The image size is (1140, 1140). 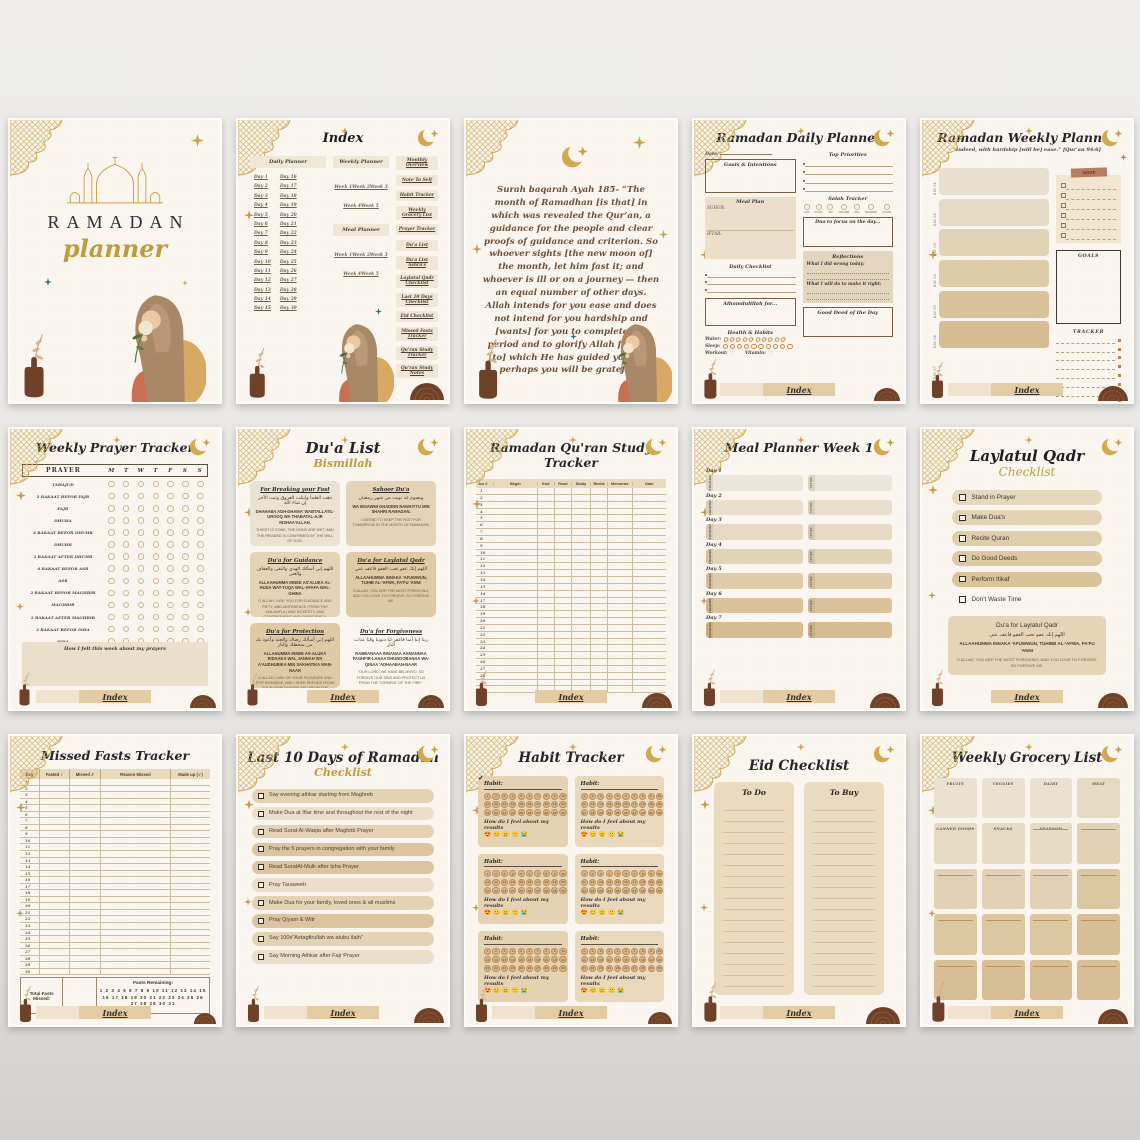 I want to click on checklist-item: Stand in Prayer, so click(x=1027, y=497).